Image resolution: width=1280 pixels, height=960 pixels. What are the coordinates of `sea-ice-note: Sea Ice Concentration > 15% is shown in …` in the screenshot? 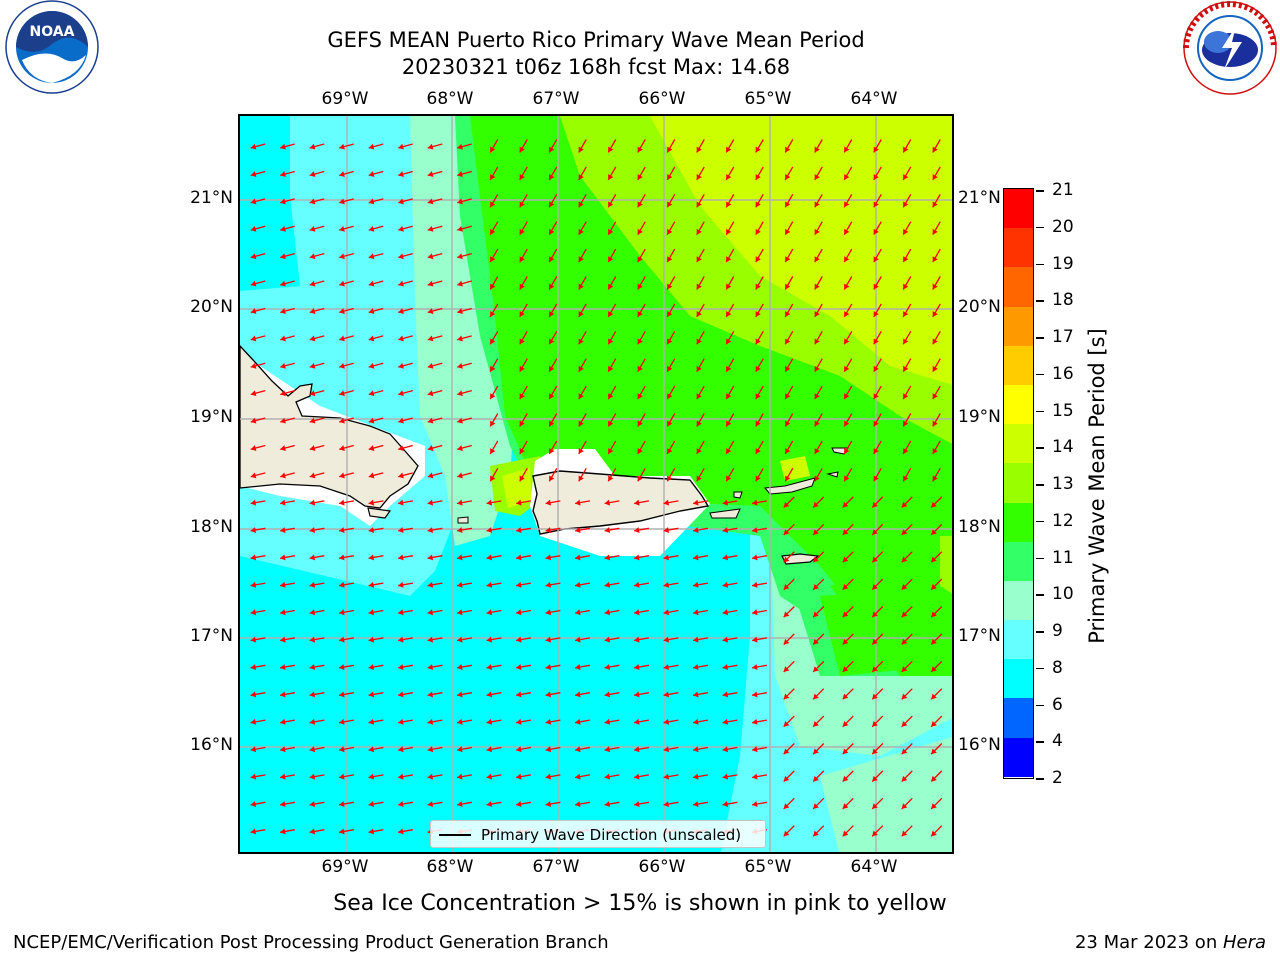 It's located at (640, 903).